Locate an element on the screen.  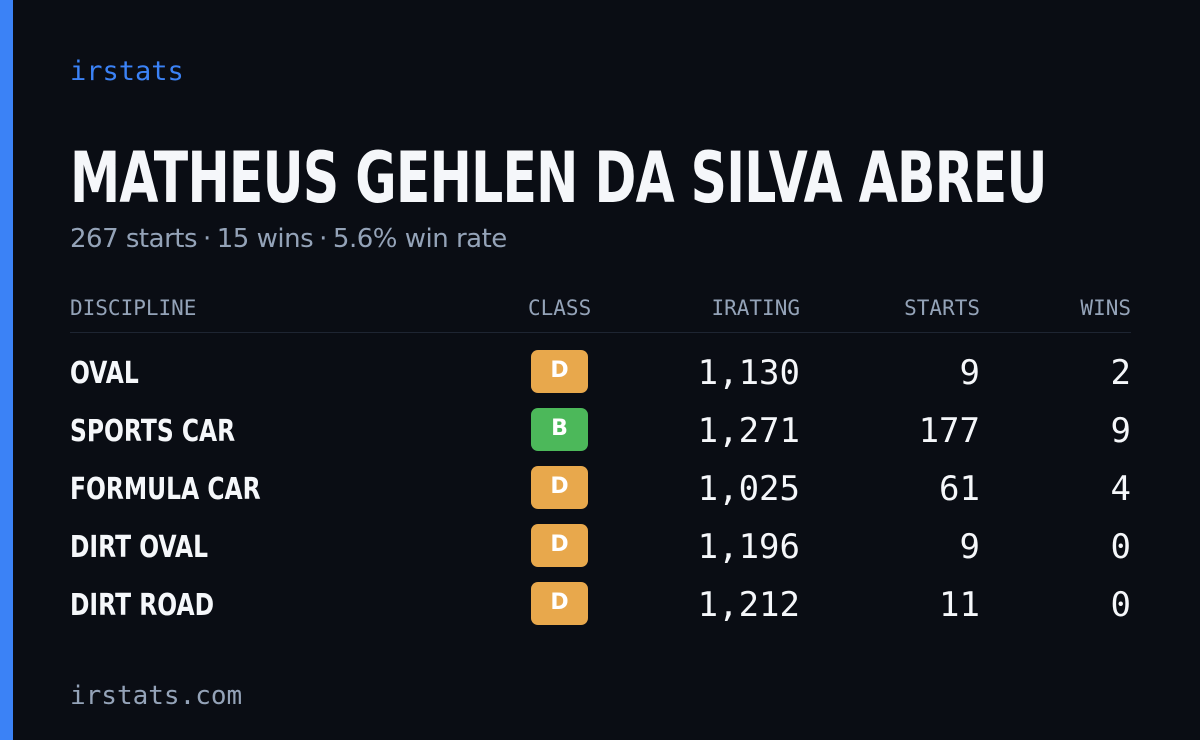
column-header-class: CLASS is located at coordinates (560, 308).